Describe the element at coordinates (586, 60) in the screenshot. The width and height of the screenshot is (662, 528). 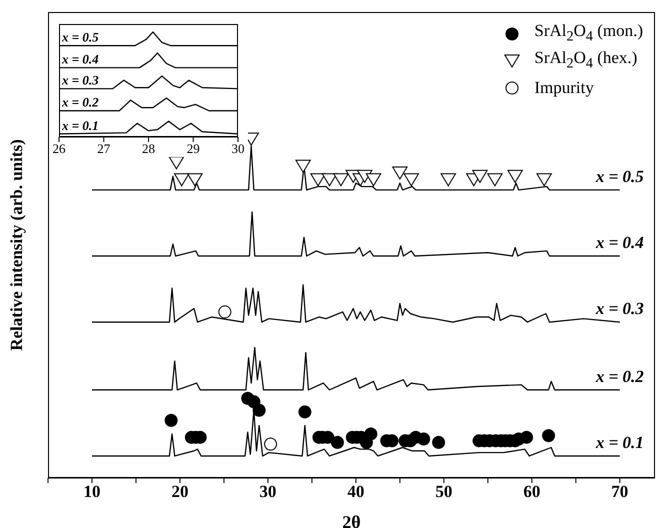
I see `legend-label: SrAl$_{2}$O$_{4}$ (hex.)` at that location.